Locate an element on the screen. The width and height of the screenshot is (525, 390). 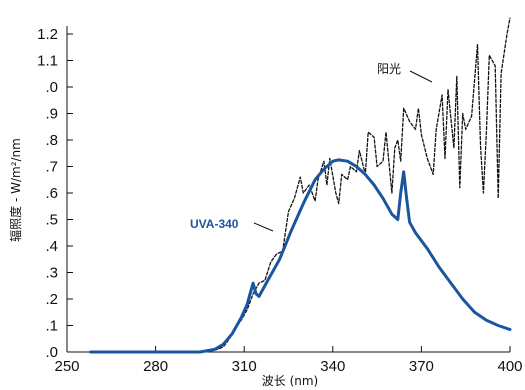
y-tick-label: 1.1 is located at coordinates (47, 61).